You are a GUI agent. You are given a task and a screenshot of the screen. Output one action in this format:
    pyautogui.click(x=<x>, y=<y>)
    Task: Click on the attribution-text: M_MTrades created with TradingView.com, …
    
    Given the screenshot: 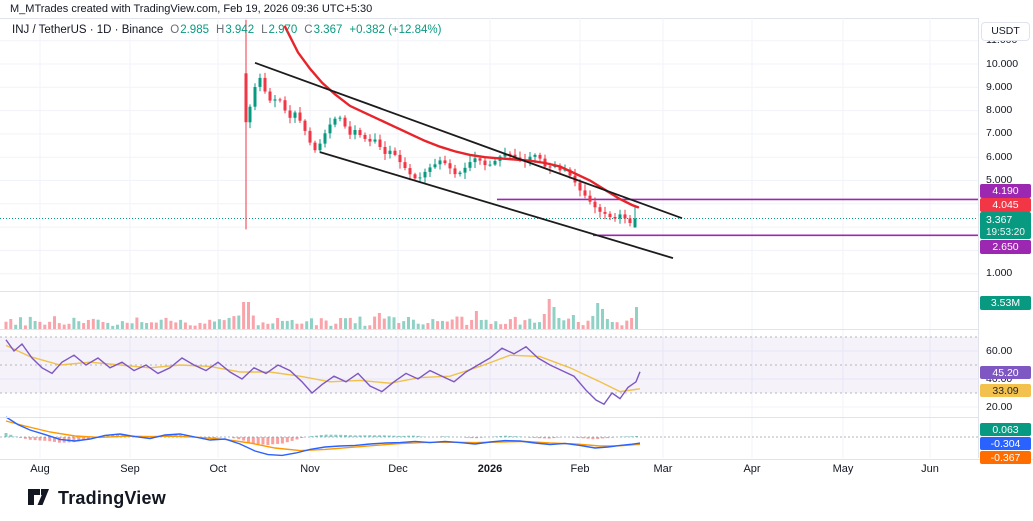 What is the action you would take?
    pyautogui.click(x=191, y=9)
    